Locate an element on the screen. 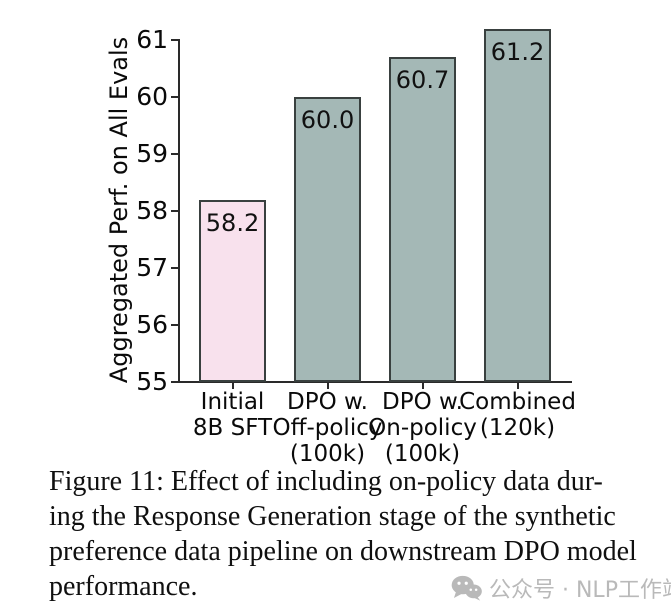 This screenshot has height=613, width=671. x-axis-line is located at coordinates (375, 382).